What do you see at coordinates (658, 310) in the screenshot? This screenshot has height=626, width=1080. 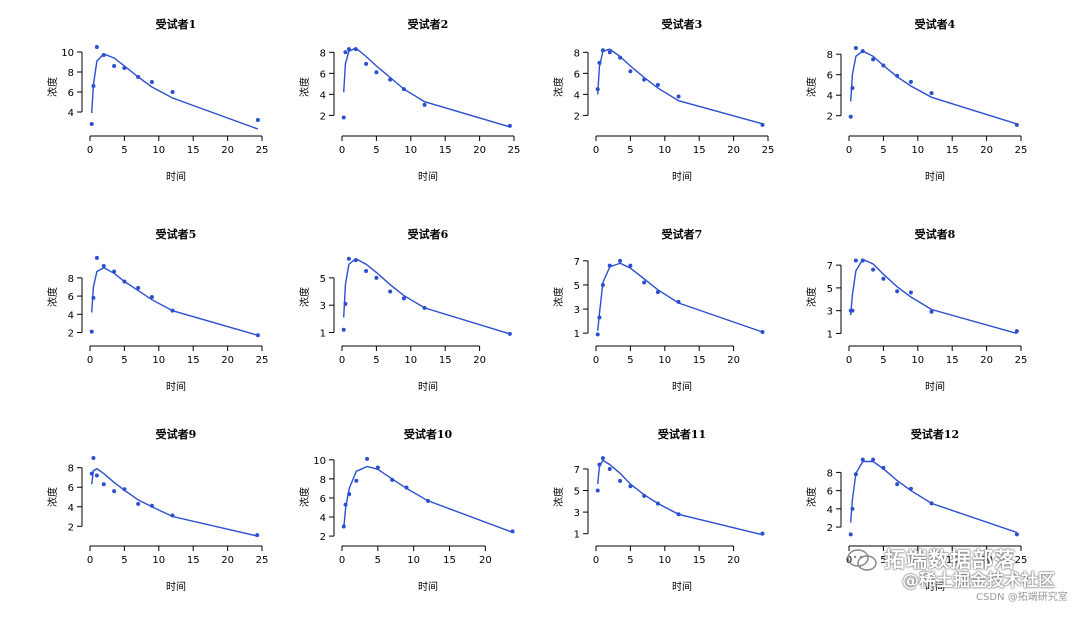 I see `chart-svg: 受试者7 0 5 10 15 20 1 3 5 7 时间 浓度` at bounding box center [658, 310].